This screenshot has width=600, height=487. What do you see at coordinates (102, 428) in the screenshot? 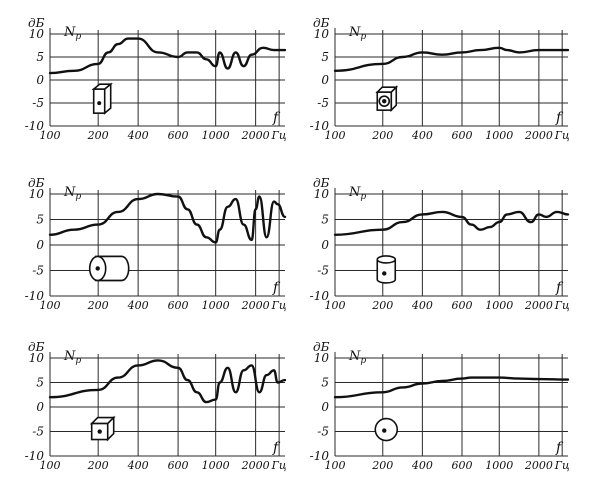
I see `cube-icon` at bounding box center [102, 428].